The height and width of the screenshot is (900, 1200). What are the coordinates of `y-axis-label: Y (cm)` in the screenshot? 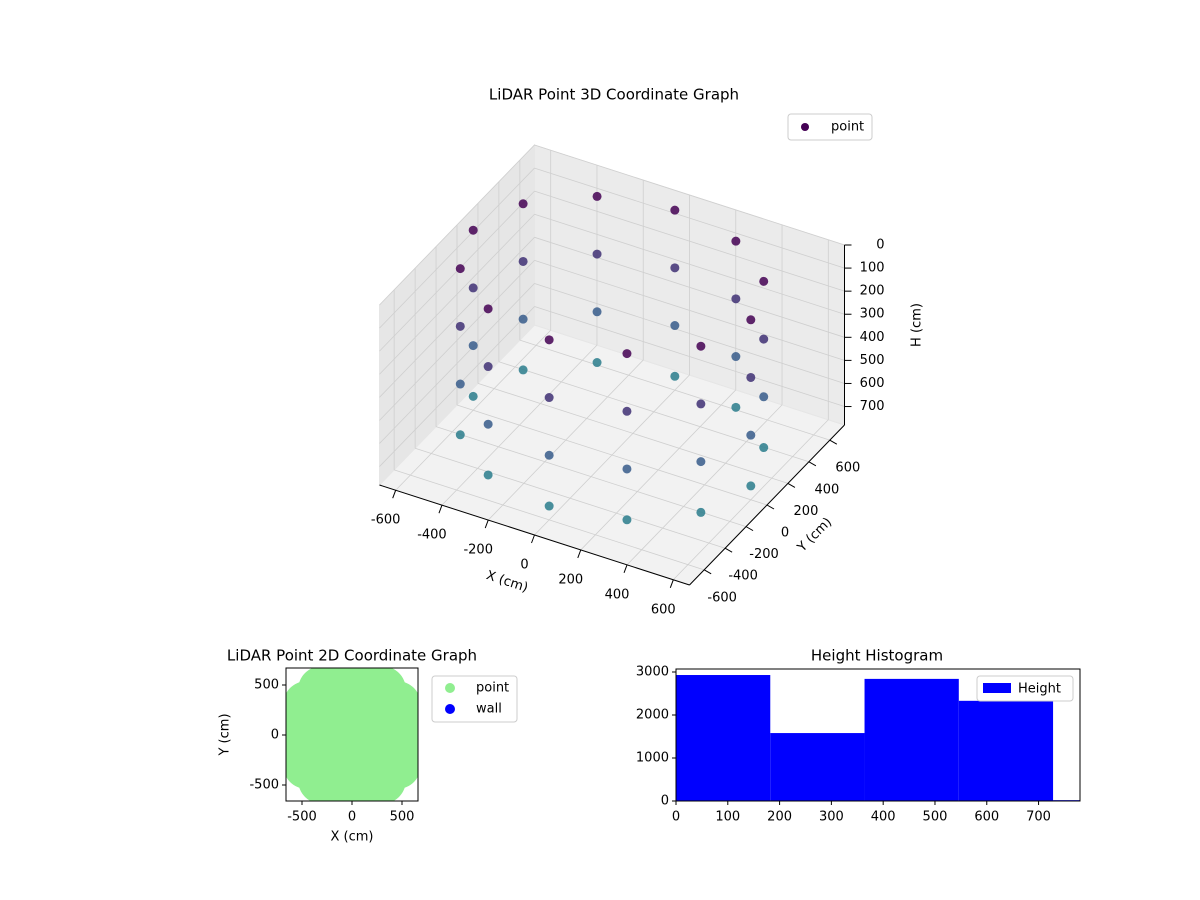 It's located at (225, 734).